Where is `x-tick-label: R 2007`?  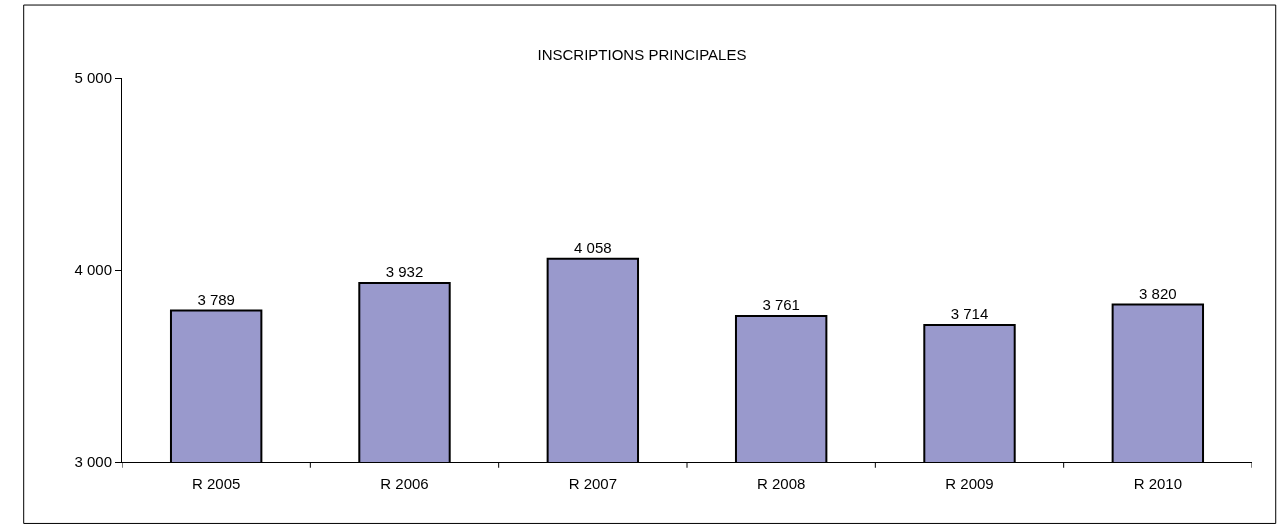
x-tick-label: R 2007 is located at coordinates (593, 483).